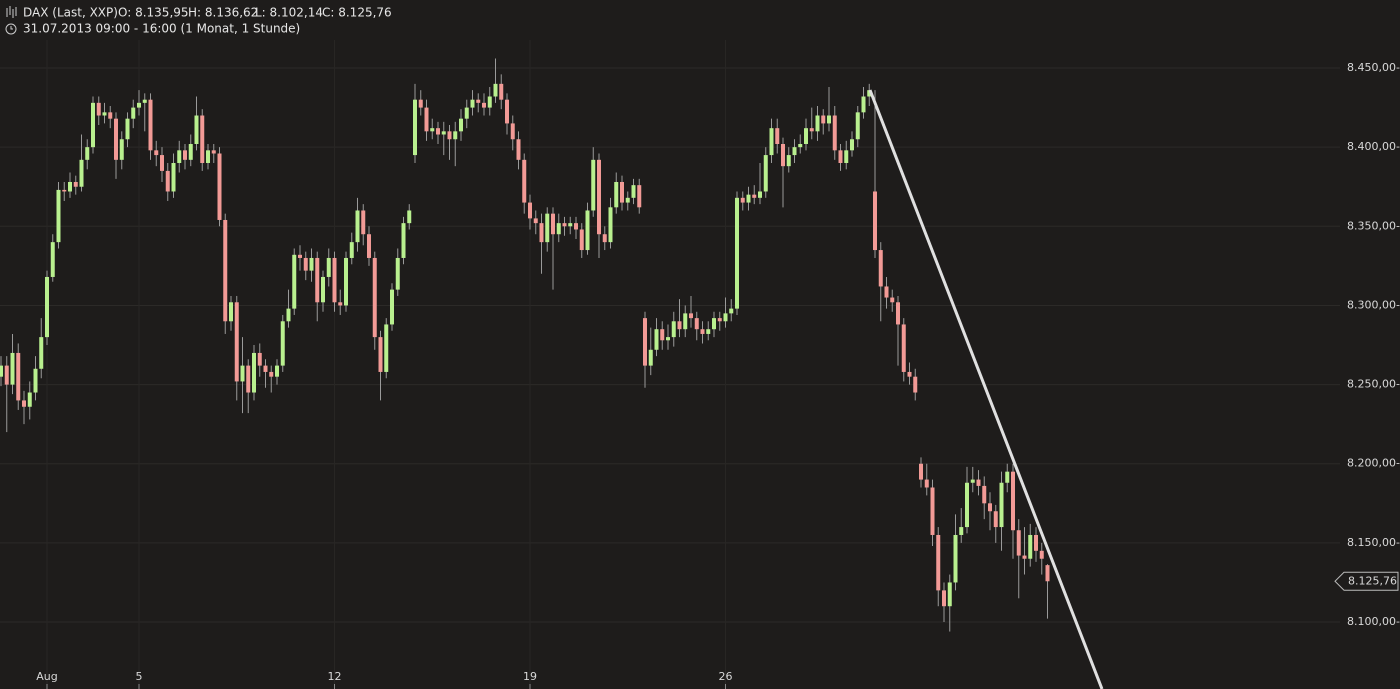 The image size is (1400, 689). Describe the element at coordinates (70, 13) in the screenshot. I see `chart-title: DAX (Last, XXP)` at that location.